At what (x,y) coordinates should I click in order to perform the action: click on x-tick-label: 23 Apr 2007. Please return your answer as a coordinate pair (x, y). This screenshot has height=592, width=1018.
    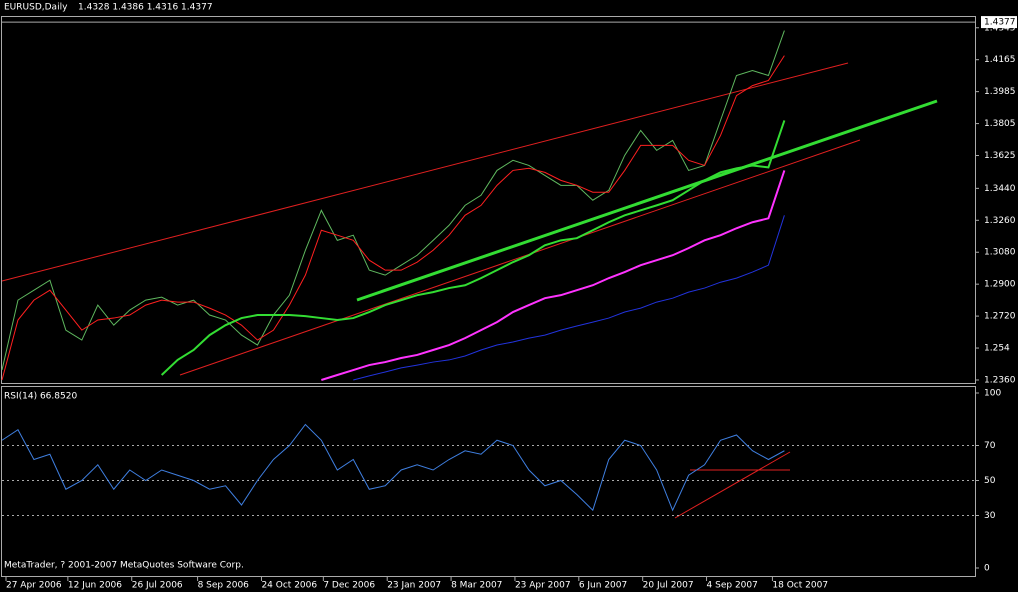
    Looking at the image, I should click on (543, 586).